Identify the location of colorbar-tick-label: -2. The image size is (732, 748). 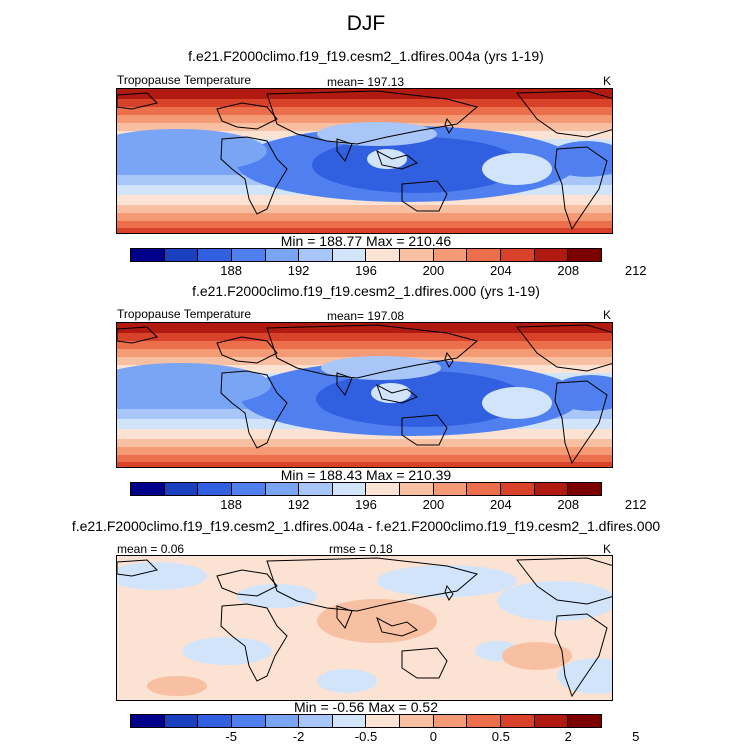
(298, 736).